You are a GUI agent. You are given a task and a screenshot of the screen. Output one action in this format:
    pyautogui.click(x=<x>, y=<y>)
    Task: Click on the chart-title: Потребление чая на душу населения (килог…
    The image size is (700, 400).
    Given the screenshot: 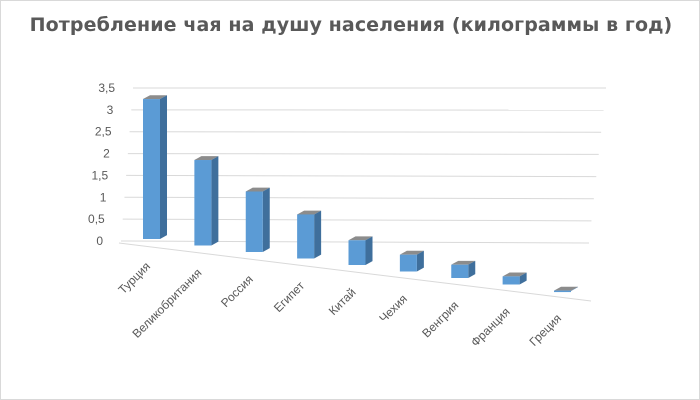 What is the action you would take?
    pyautogui.click(x=351, y=25)
    